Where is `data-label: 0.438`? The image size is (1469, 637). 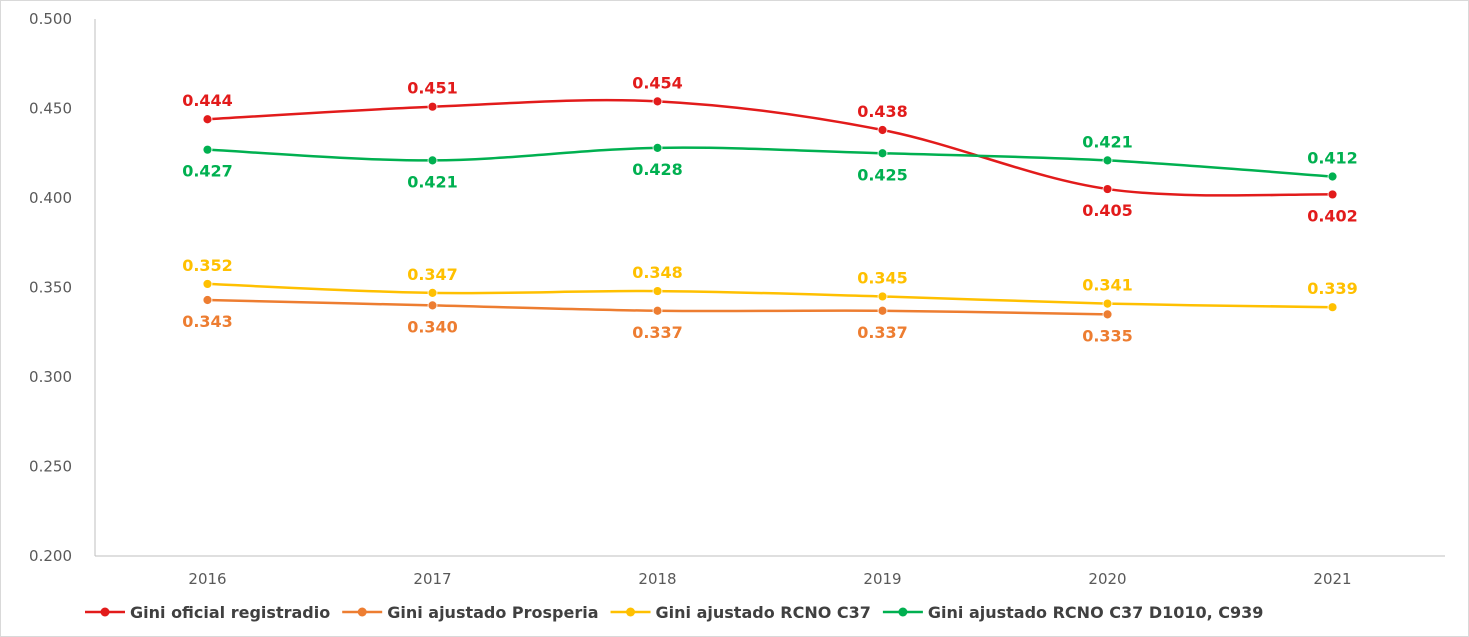 data-label: 0.438 is located at coordinates (882, 111).